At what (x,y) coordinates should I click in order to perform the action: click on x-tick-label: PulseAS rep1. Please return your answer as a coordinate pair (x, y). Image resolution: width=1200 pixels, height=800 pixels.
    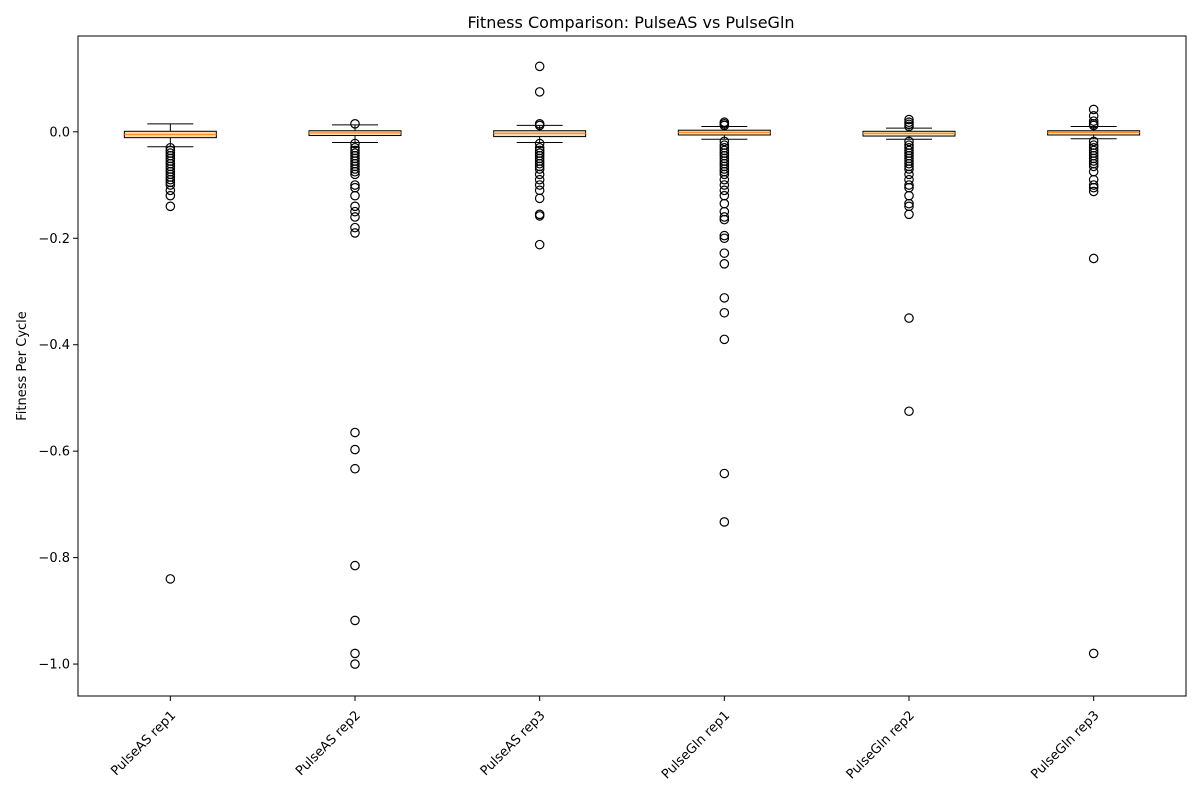
    Looking at the image, I should click on (143, 743).